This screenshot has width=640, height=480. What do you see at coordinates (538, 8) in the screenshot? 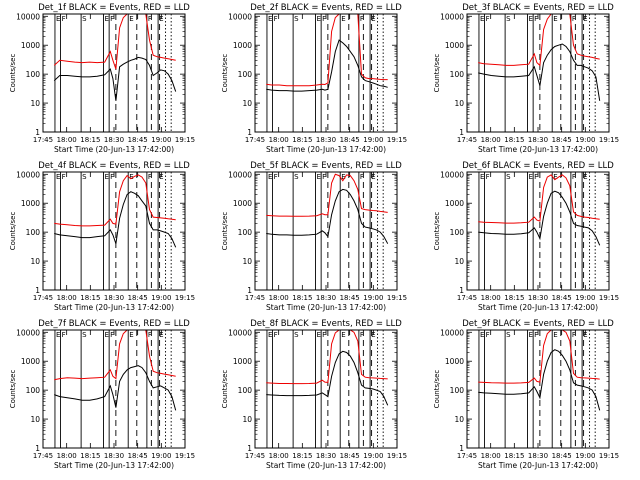
I see `panel-title: Det_3f BLACK = Events, RED = LLD` at bounding box center [538, 8].